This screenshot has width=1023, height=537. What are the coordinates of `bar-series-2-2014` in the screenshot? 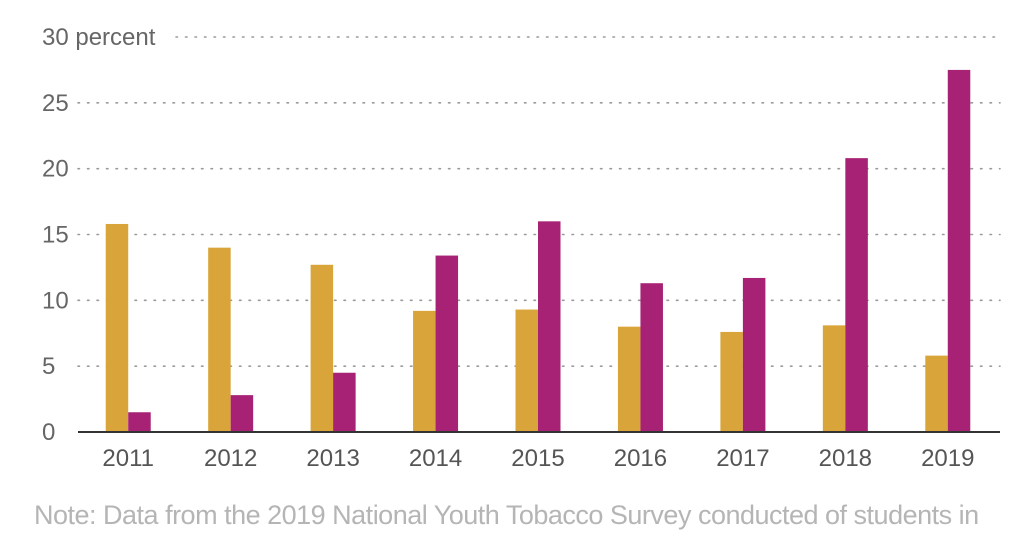 It's located at (447, 343).